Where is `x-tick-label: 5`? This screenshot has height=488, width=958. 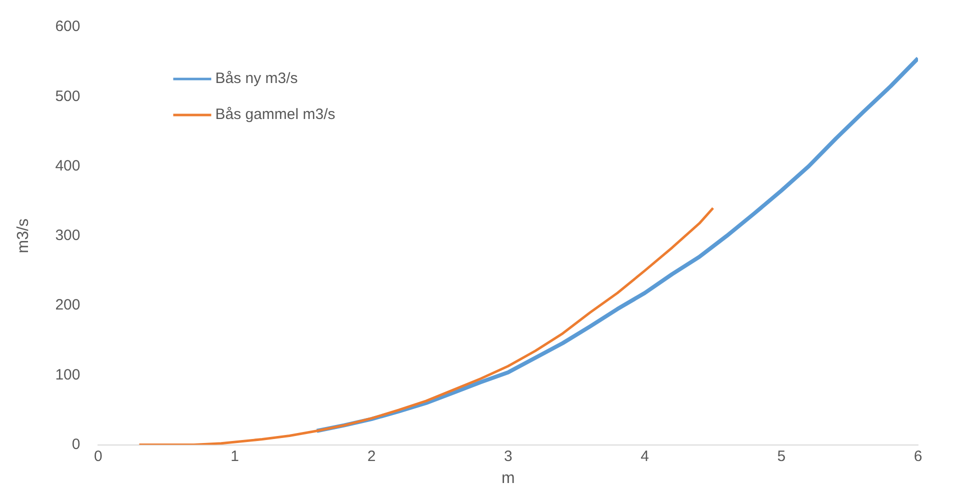 x-tick-label: 5 is located at coordinates (781, 456).